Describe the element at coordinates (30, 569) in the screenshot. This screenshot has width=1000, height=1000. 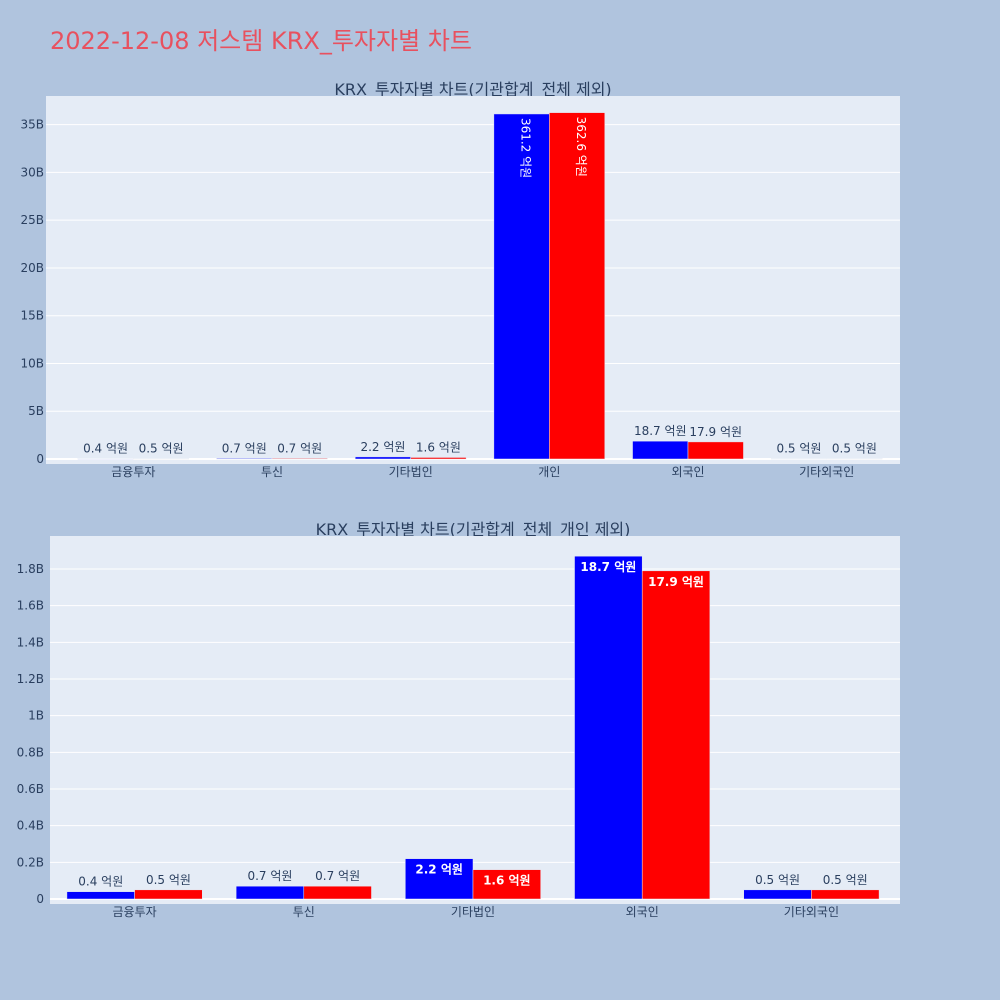
I see `y-tick-label: 1.8B` at that location.